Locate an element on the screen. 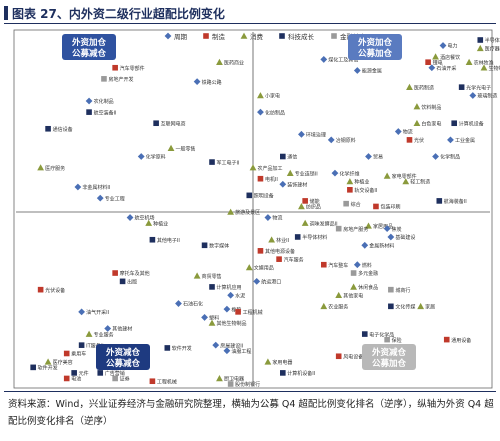 This screenshot has width=500, height=441. data-point-label: 乘用车 is located at coordinates (78, 354).